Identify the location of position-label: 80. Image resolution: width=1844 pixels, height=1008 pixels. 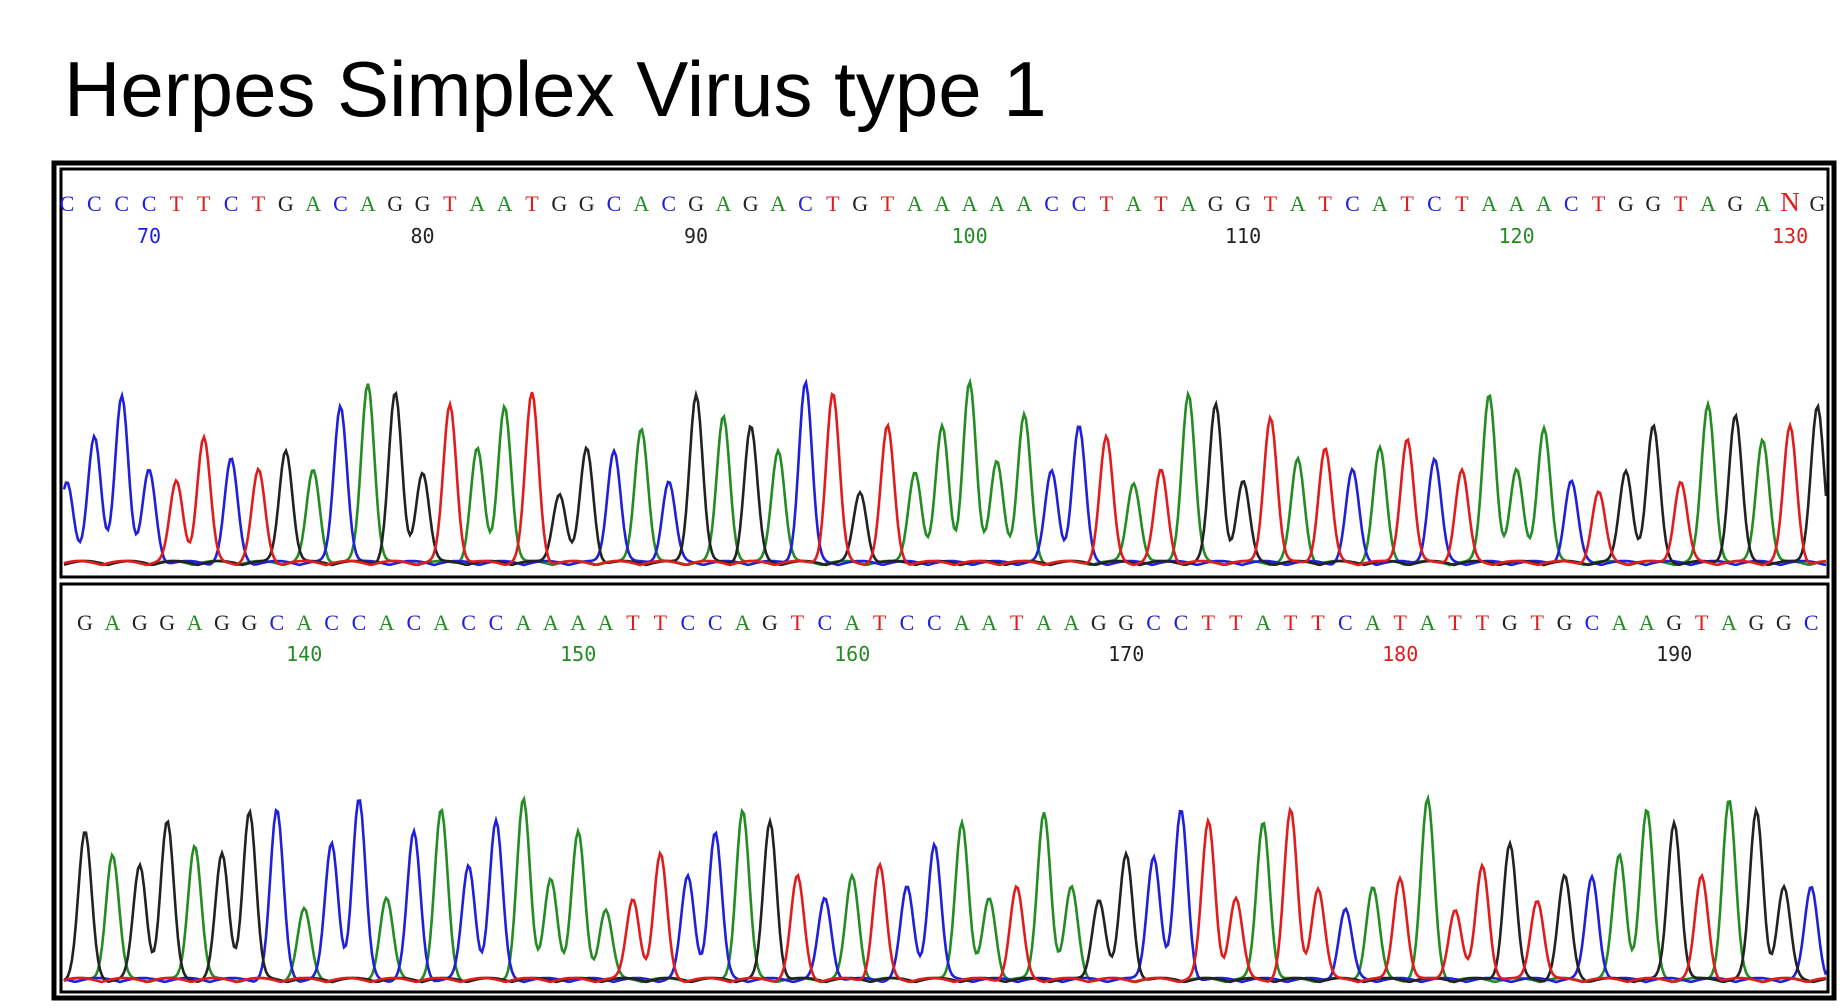
(423, 236).